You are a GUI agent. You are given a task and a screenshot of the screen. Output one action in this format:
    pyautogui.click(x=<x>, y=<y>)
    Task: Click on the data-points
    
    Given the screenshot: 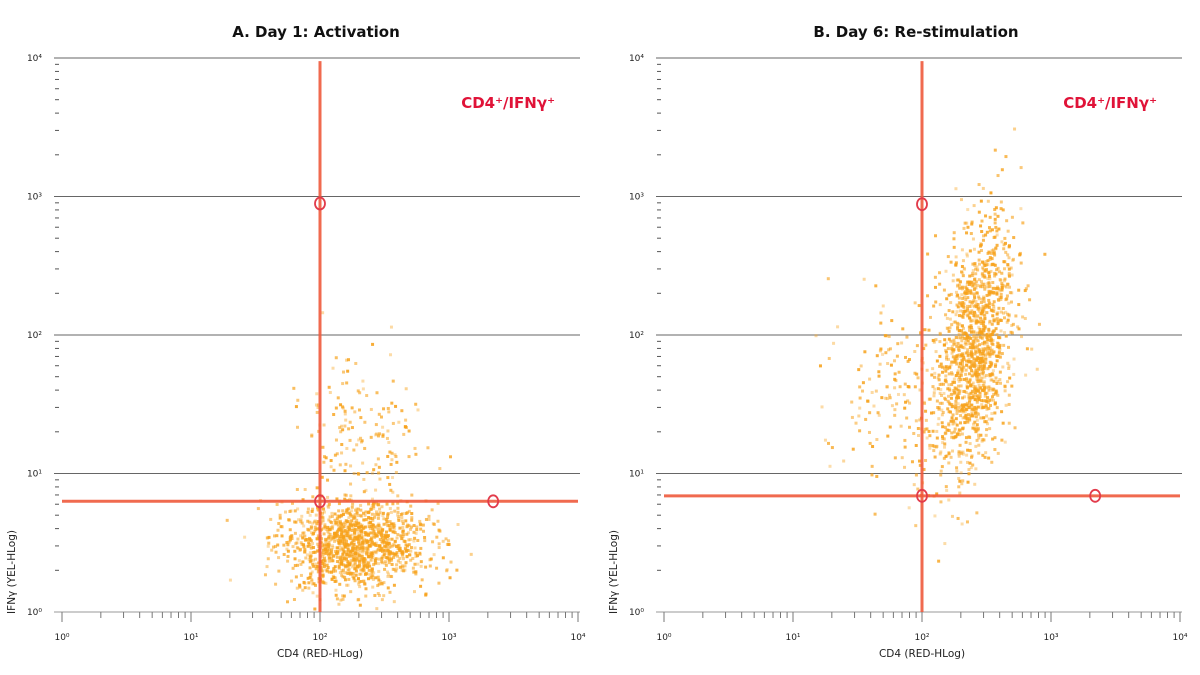 What is the action you would take?
    pyautogui.click(x=930, y=345)
    